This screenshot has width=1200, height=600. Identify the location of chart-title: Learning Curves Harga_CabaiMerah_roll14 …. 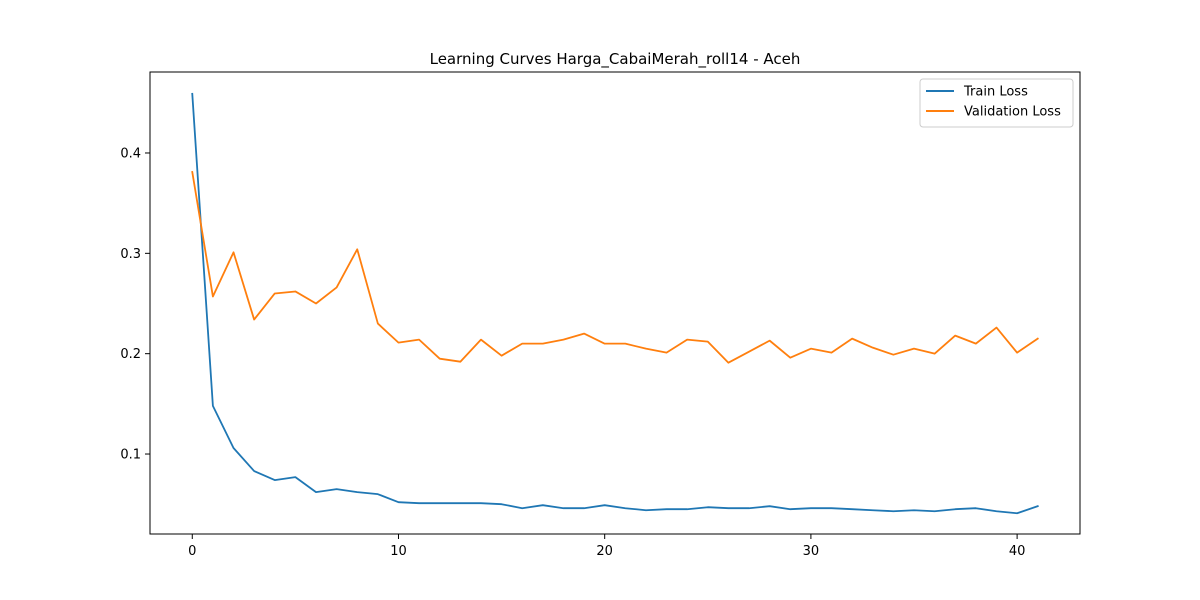
(615, 59).